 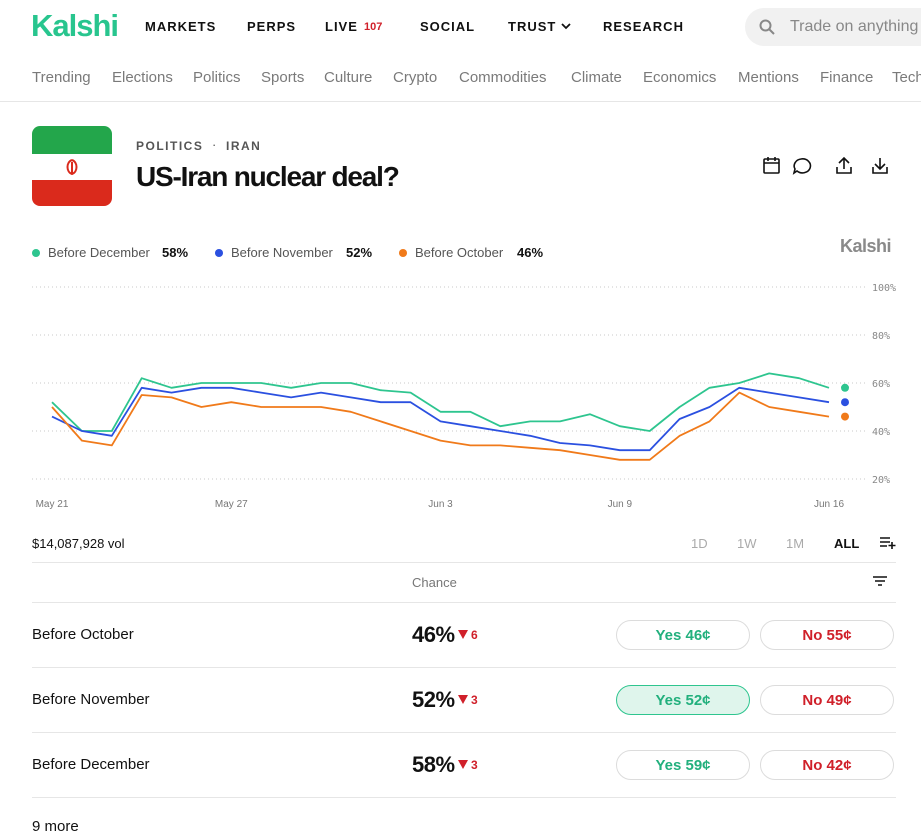 What do you see at coordinates (847, 77) in the screenshot?
I see `topic-link: Finance` at bounding box center [847, 77].